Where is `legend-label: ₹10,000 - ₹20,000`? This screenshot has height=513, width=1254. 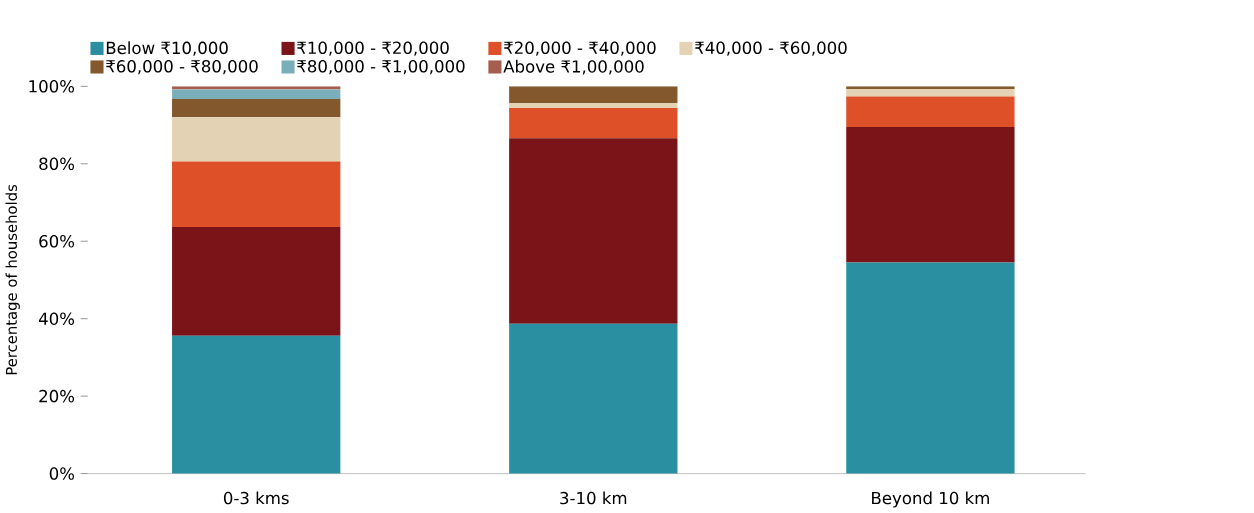 legend-label: ₹10,000 - ₹20,000 is located at coordinates (373, 48).